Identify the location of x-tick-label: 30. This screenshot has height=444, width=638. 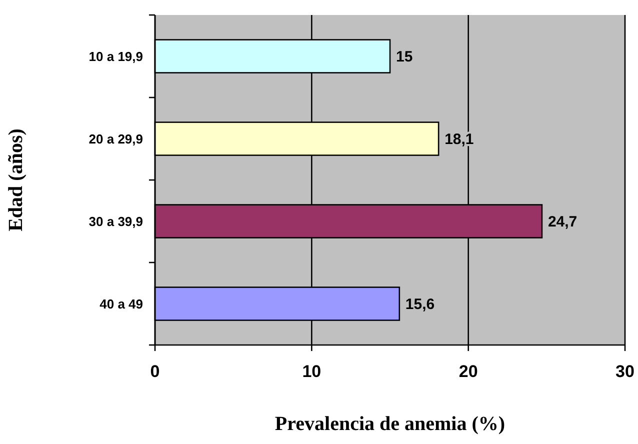
(625, 371).